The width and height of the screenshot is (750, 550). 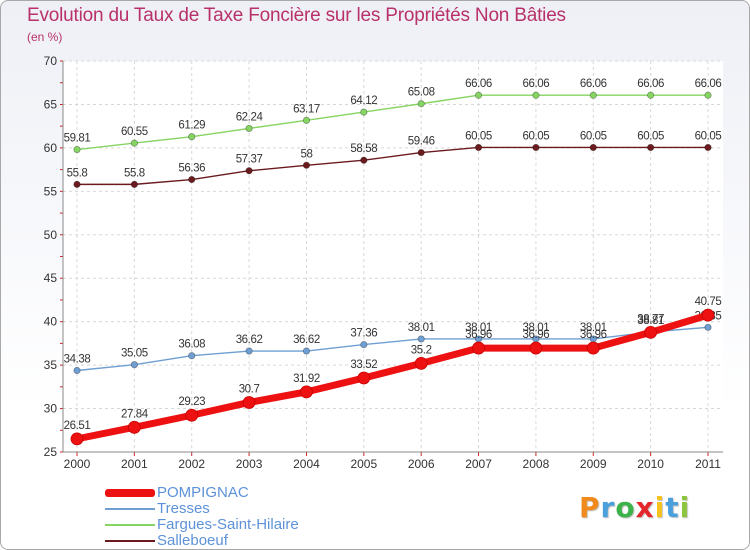 I want to click on proxiti-logo: Proxiti, so click(x=634, y=507).